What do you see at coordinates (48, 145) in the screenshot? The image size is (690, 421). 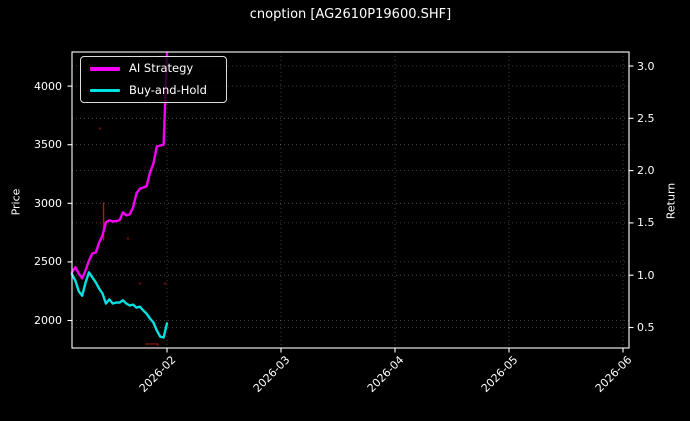 I see `price-tick-label: 3500` at bounding box center [48, 145].